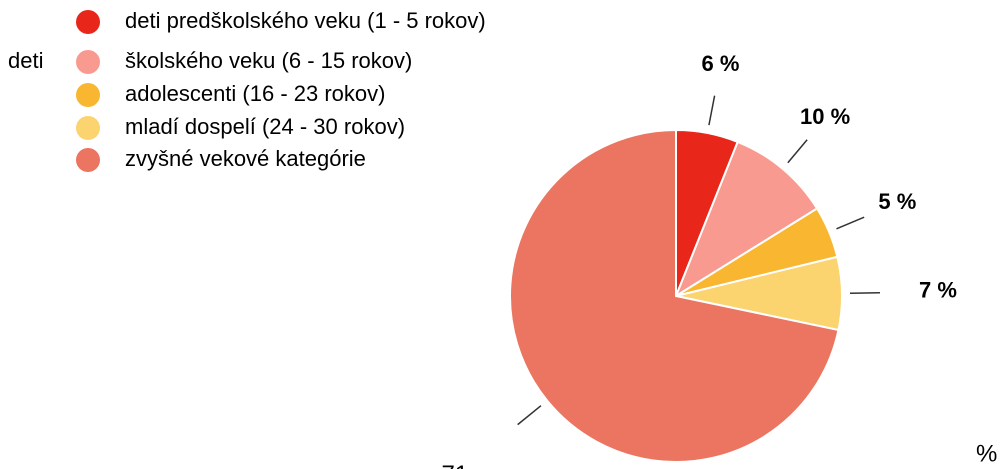 This screenshot has width=1000, height=469. Describe the element at coordinates (986, 453) in the screenshot. I see `annotation: %` at that location.